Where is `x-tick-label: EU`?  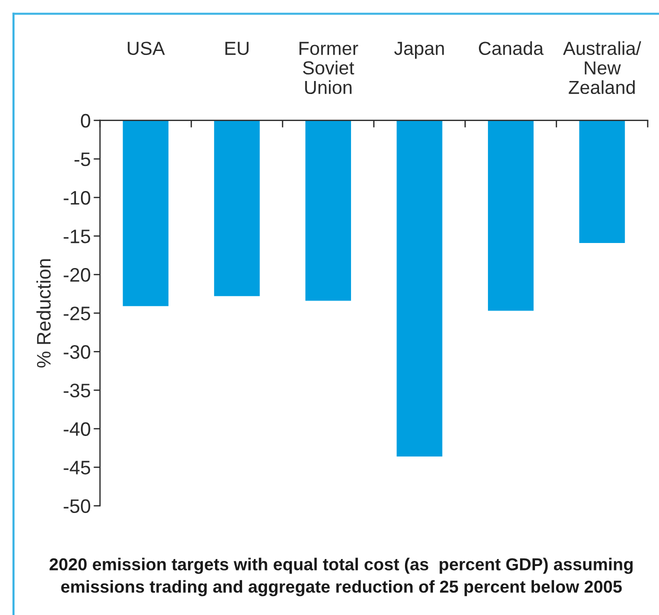 x-tick-label: EU is located at coordinates (236, 49).